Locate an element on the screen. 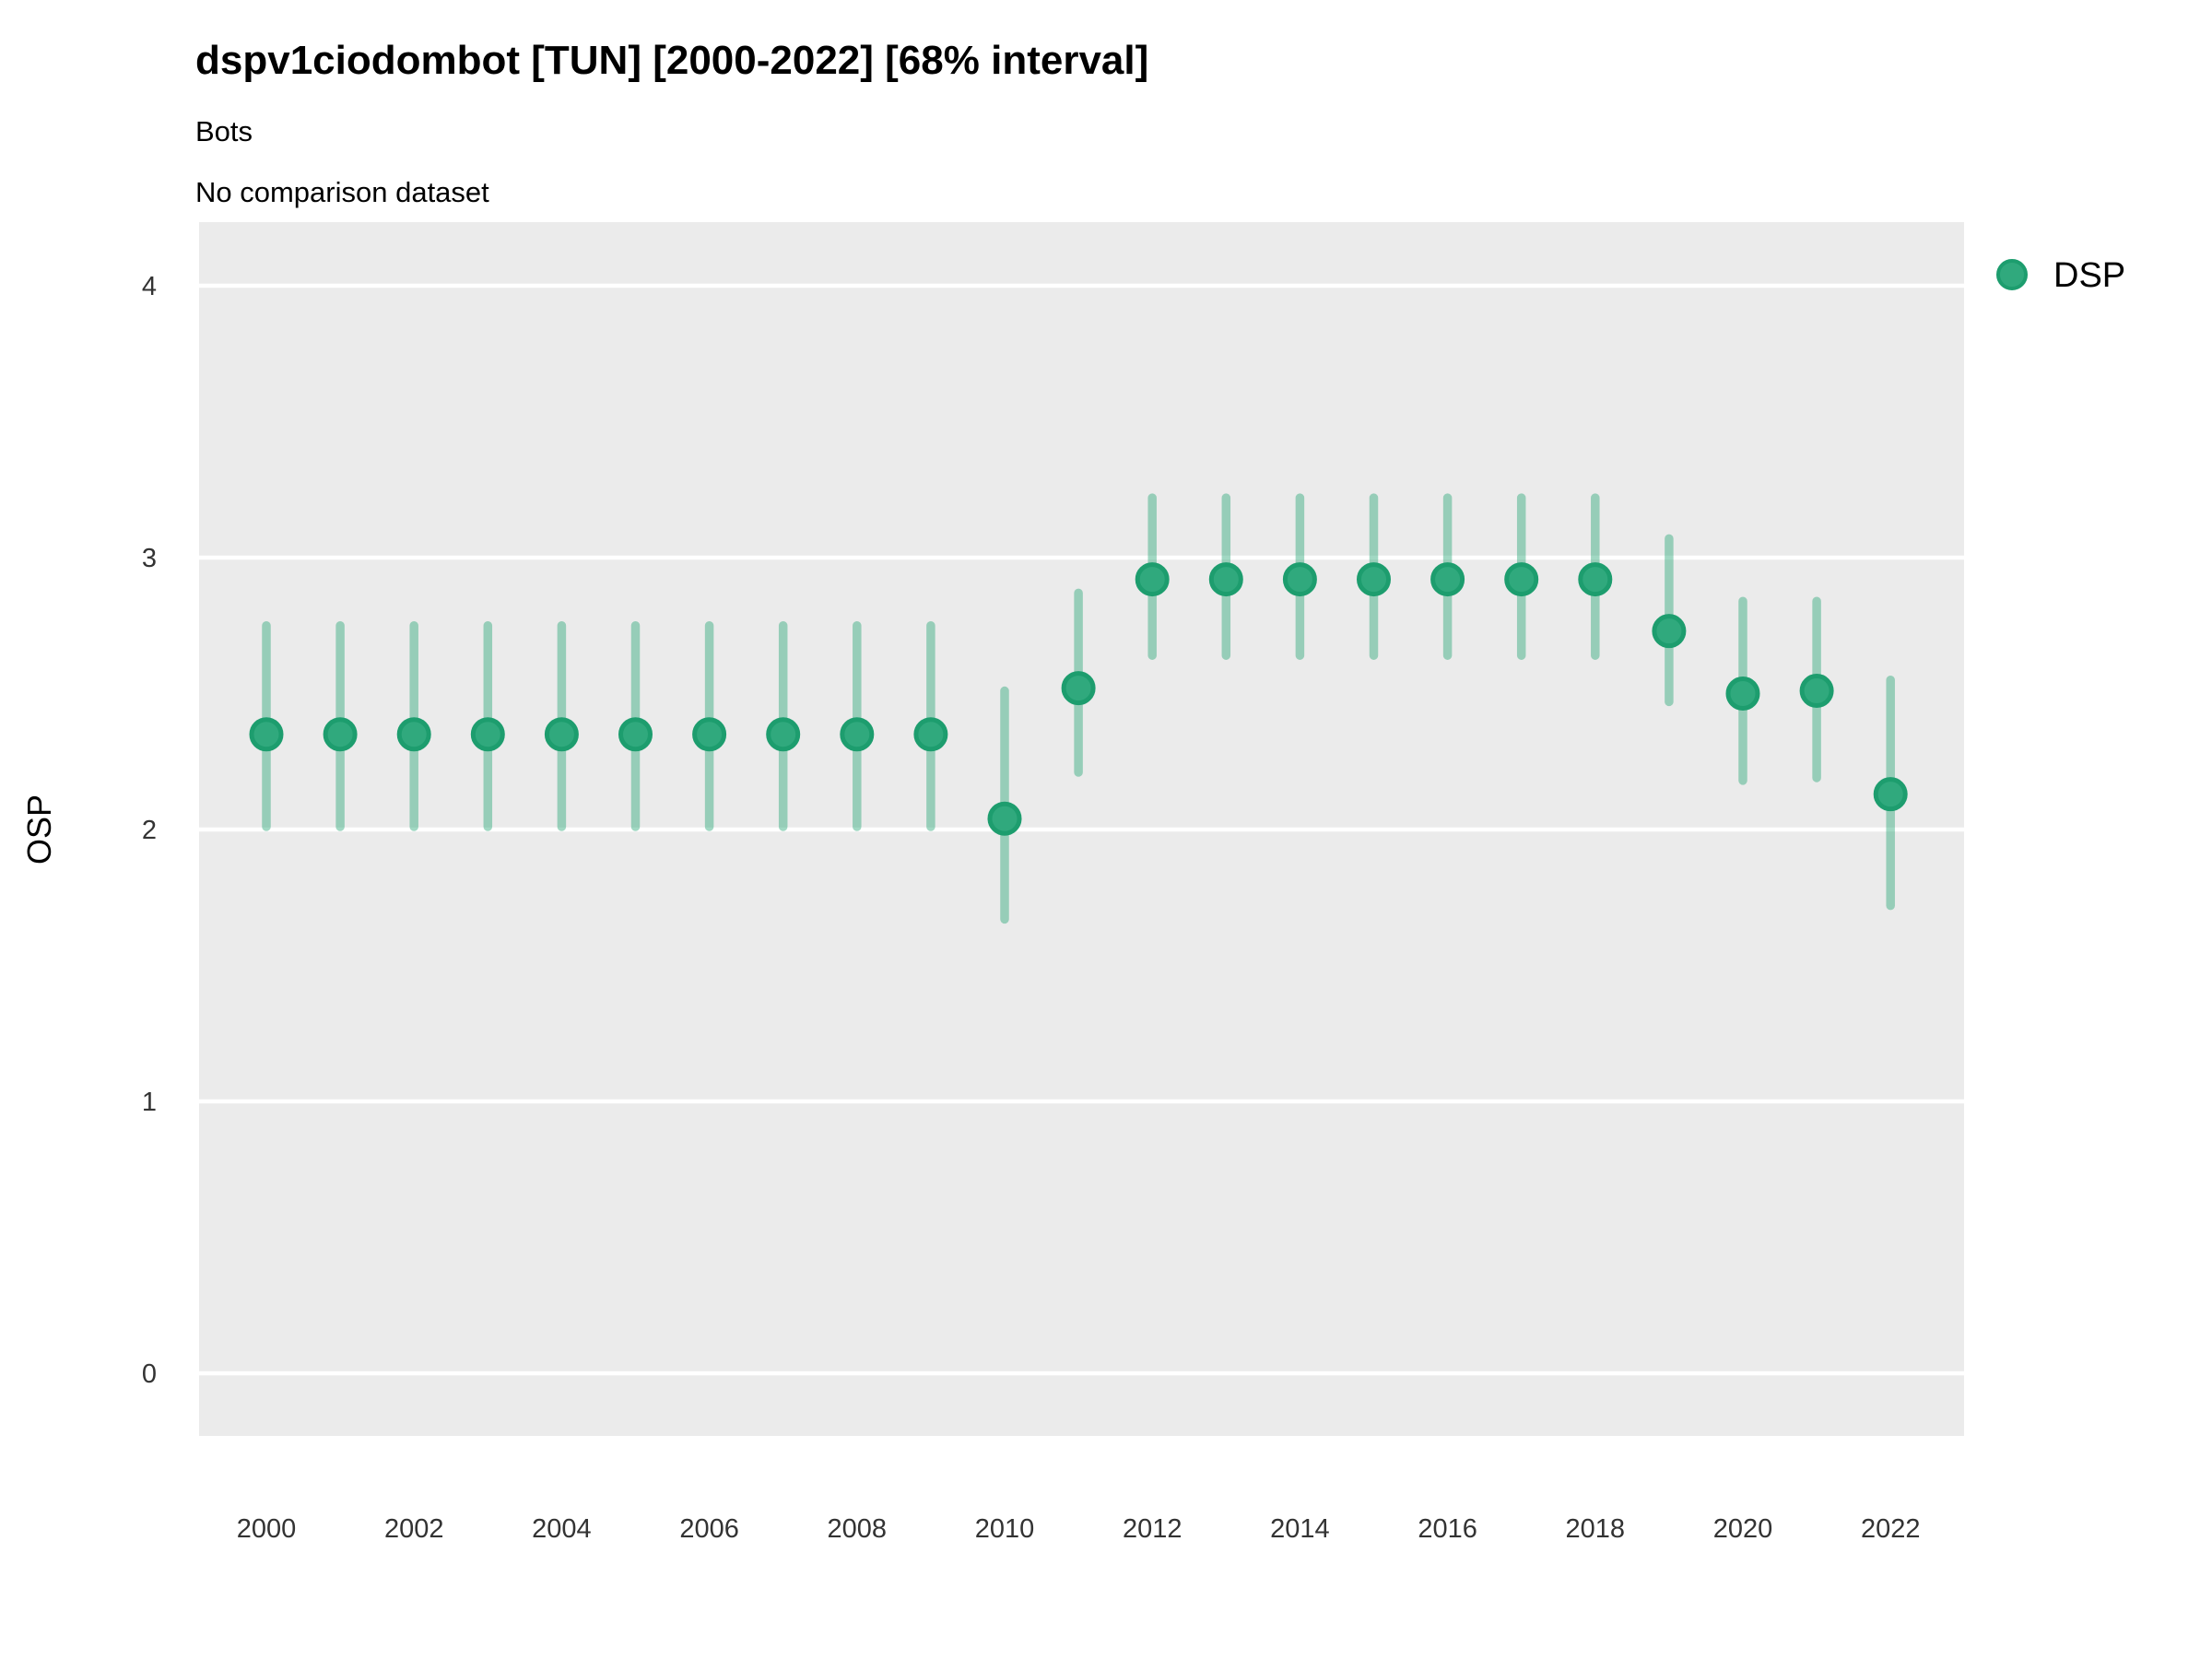 The width and height of the screenshot is (2212, 1659). data-point-2017 is located at coordinates (1521, 579).